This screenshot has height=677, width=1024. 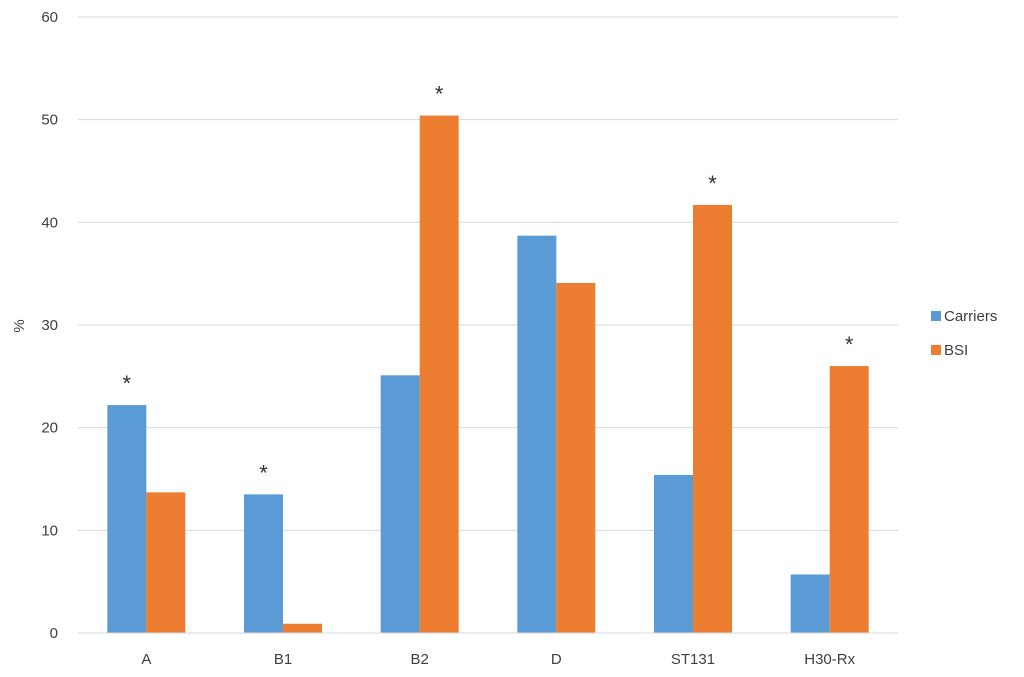 What do you see at coordinates (576, 457) in the screenshot?
I see `bar-bsi-d` at bounding box center [576, 457].